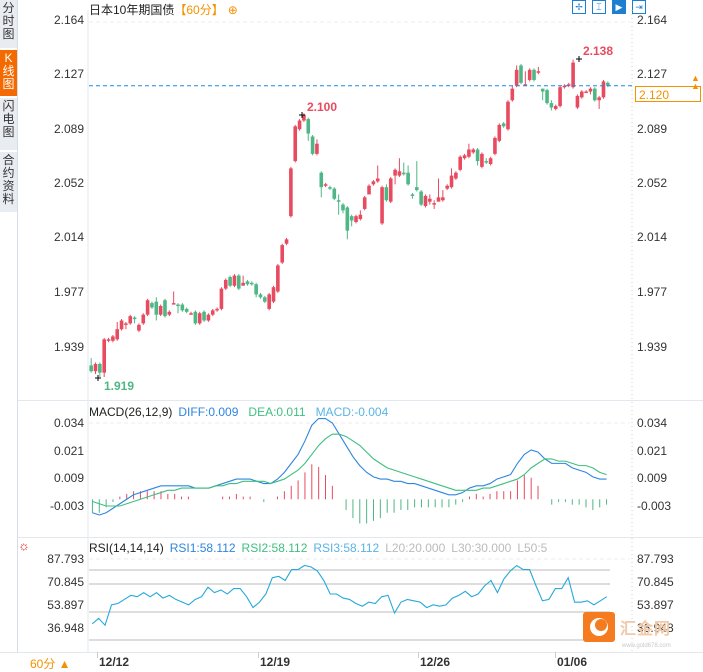 This screenshot has height=672, width=703. What do you see at coordinates (598, 51) in the screenshot?
I see `high-price-label: 2.138` at bounding box center [598, 51].